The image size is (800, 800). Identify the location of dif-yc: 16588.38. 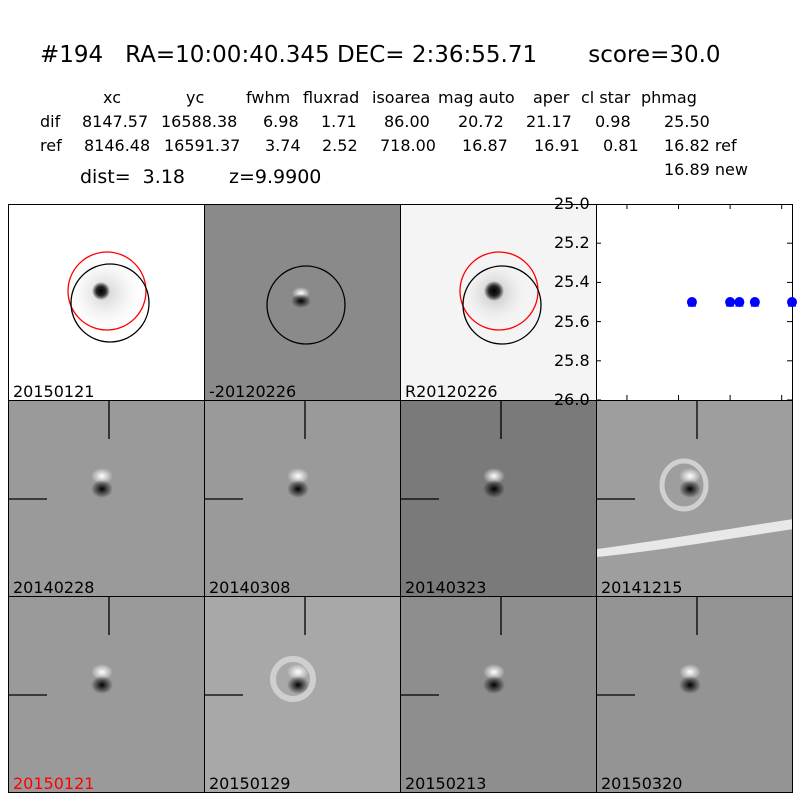
(199, 121).